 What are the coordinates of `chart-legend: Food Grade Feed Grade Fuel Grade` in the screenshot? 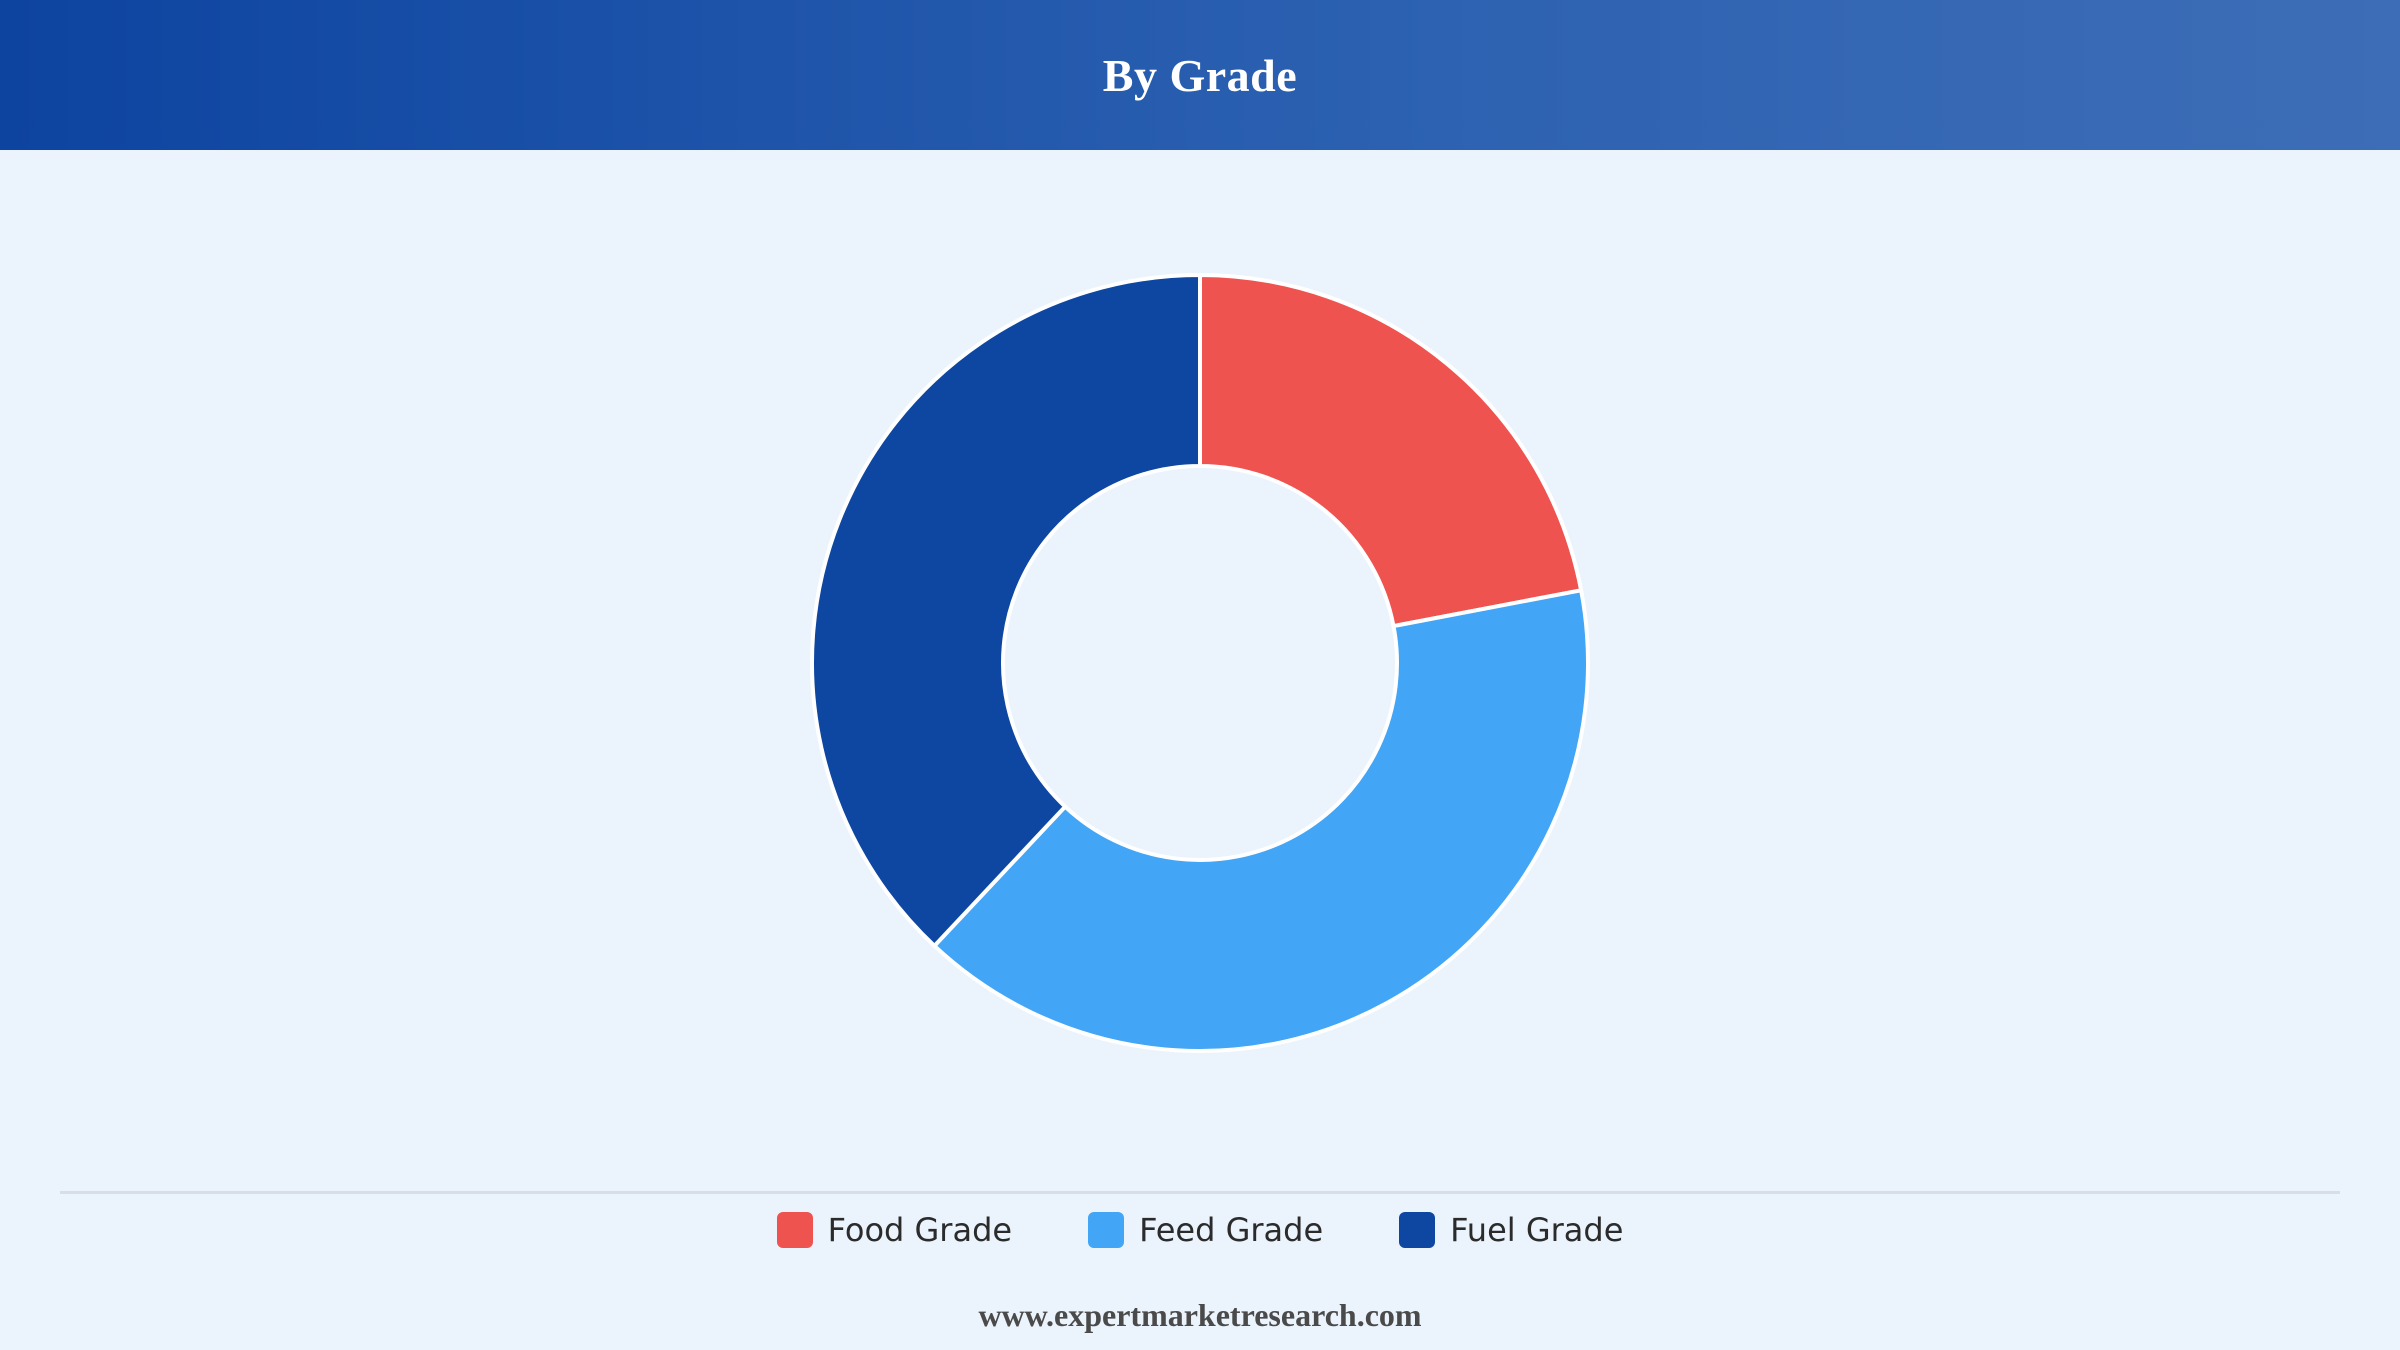 It's located at (1200, 1230).